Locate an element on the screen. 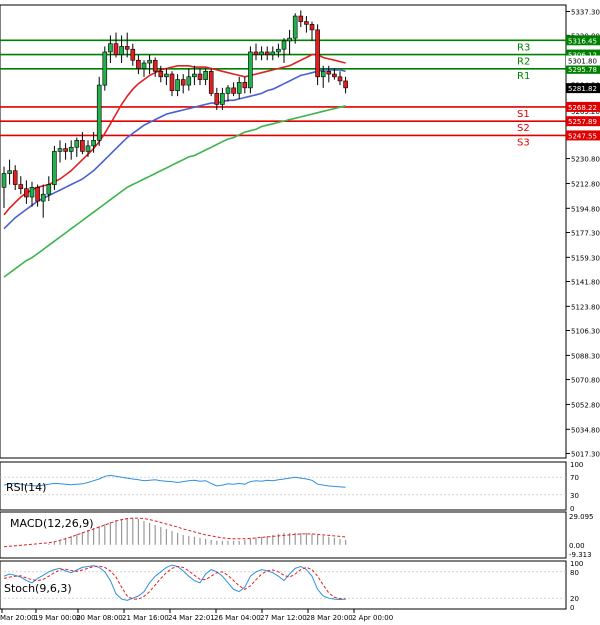 The height and width of the screenshot is (625, 600). rsi-label: RSI(14) is located at coordinates (26, 487).